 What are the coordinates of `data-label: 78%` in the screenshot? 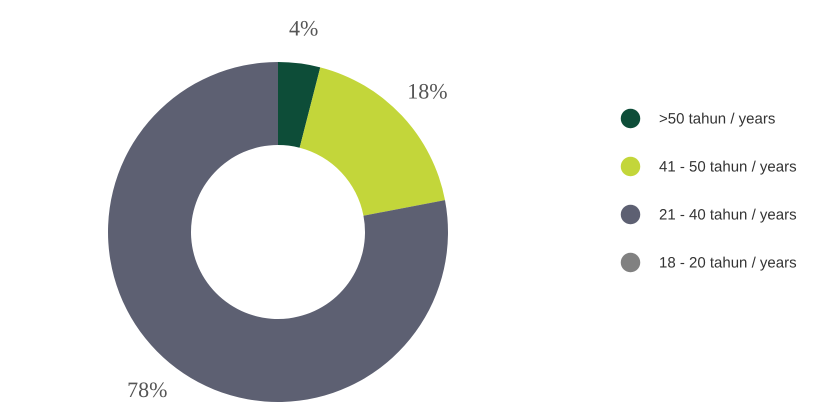 It's located at (147, 389).